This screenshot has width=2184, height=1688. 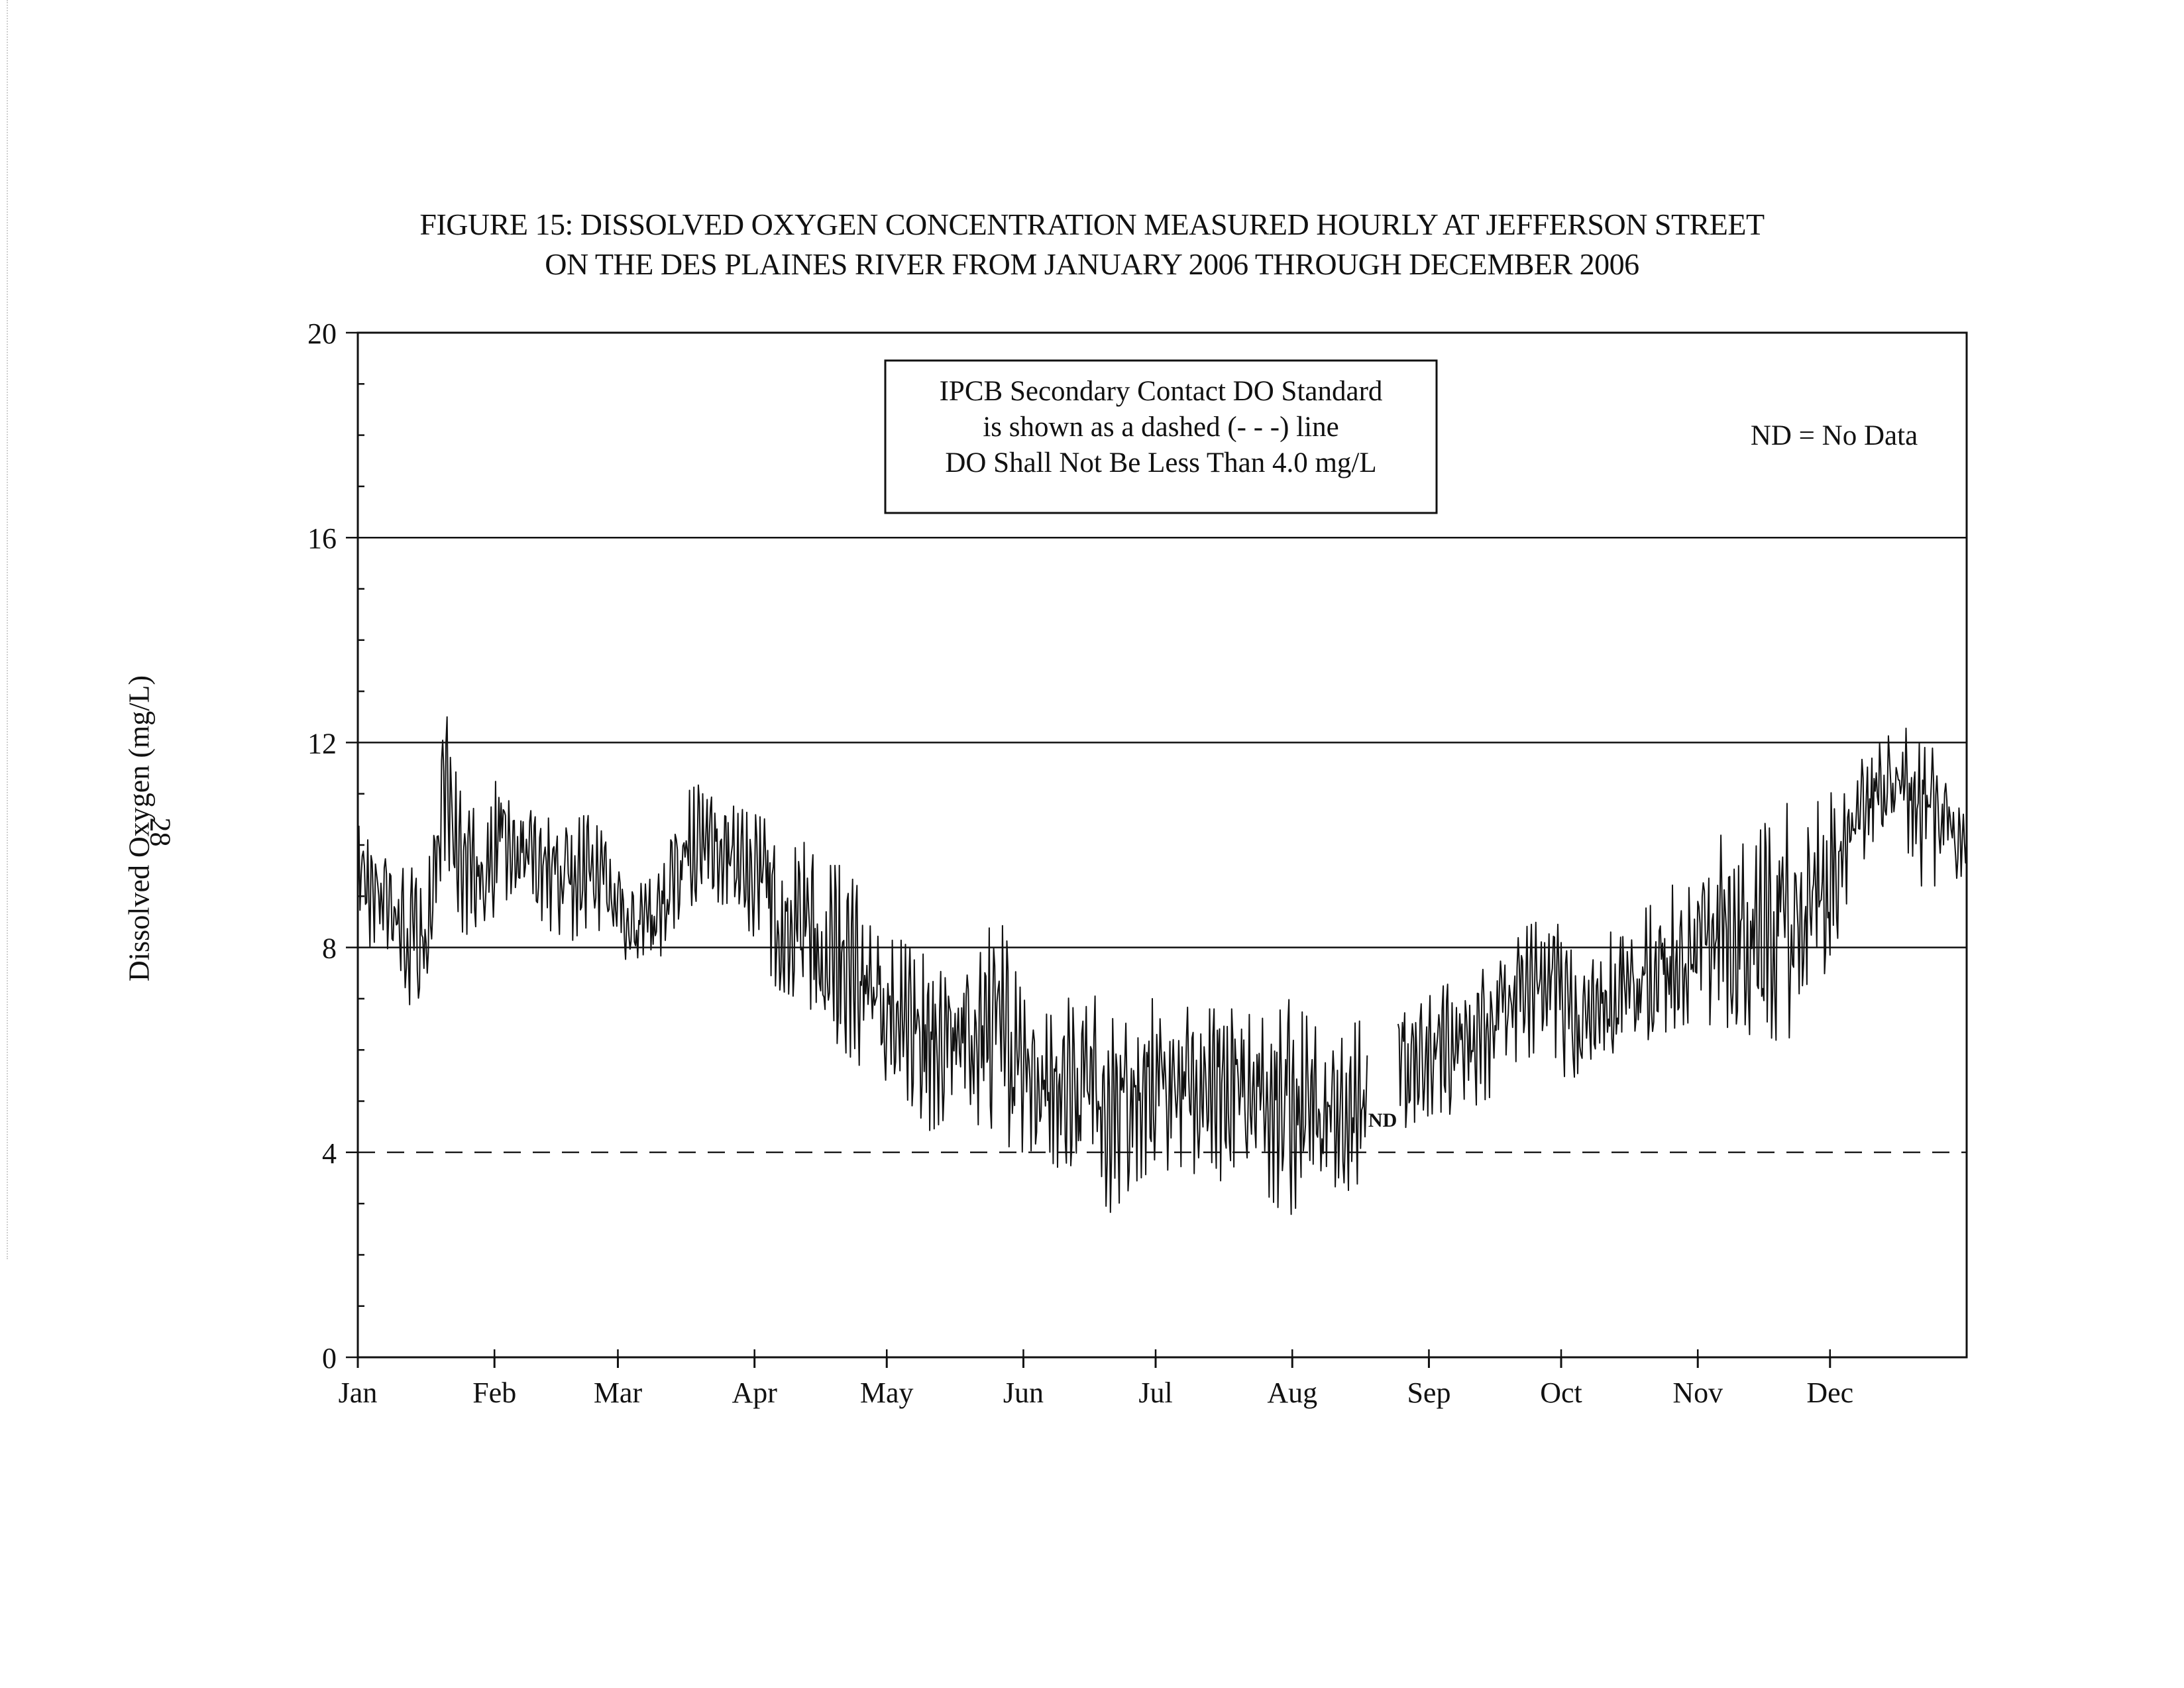 I want to click on x-tick-label-sep: Sep, so click(x=1429, y=1393).